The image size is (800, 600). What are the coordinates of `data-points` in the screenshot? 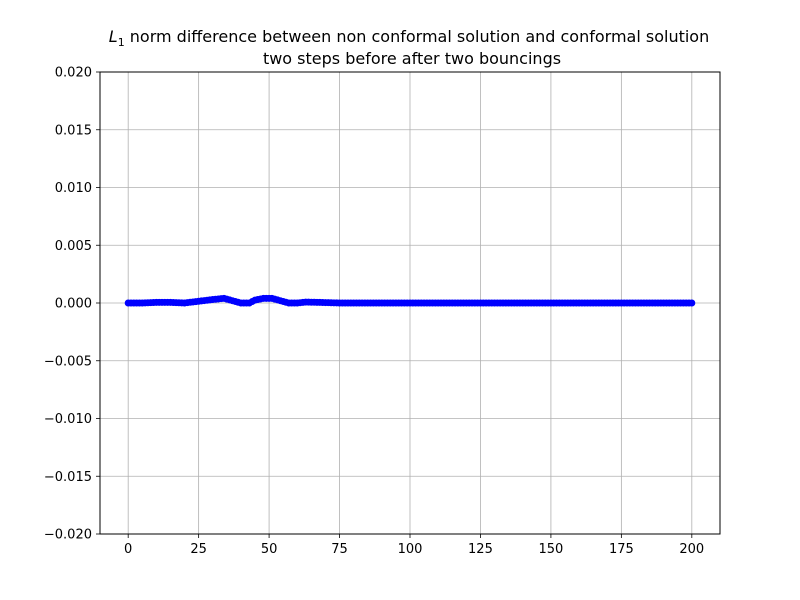 It's located at (410, 300).